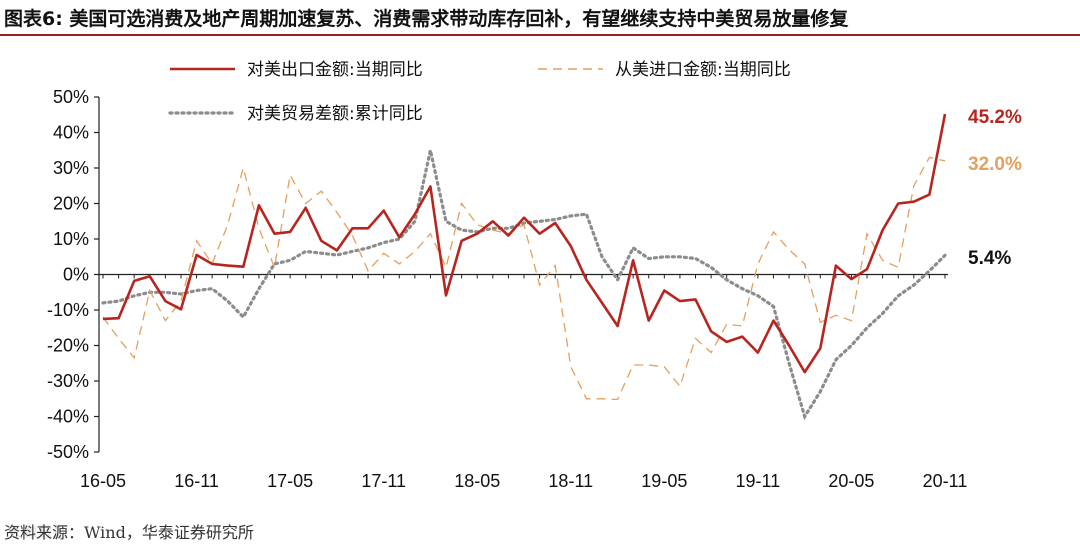 The width and height of the screenshot is (1080, 546). What do you see at coordinates (71, 239) in the screenshot?
I see `y-tick-label: 10%` at bounding box center [71, 239].